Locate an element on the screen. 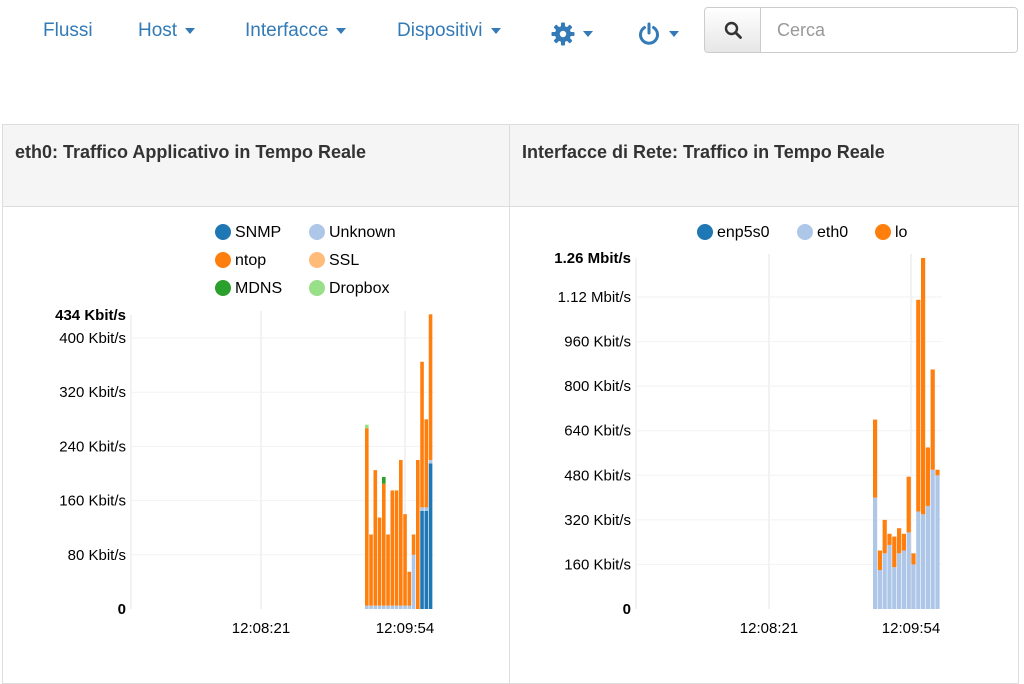  y-tick-label: 1.12 Mbit/s is located at coordinates (594, 297).